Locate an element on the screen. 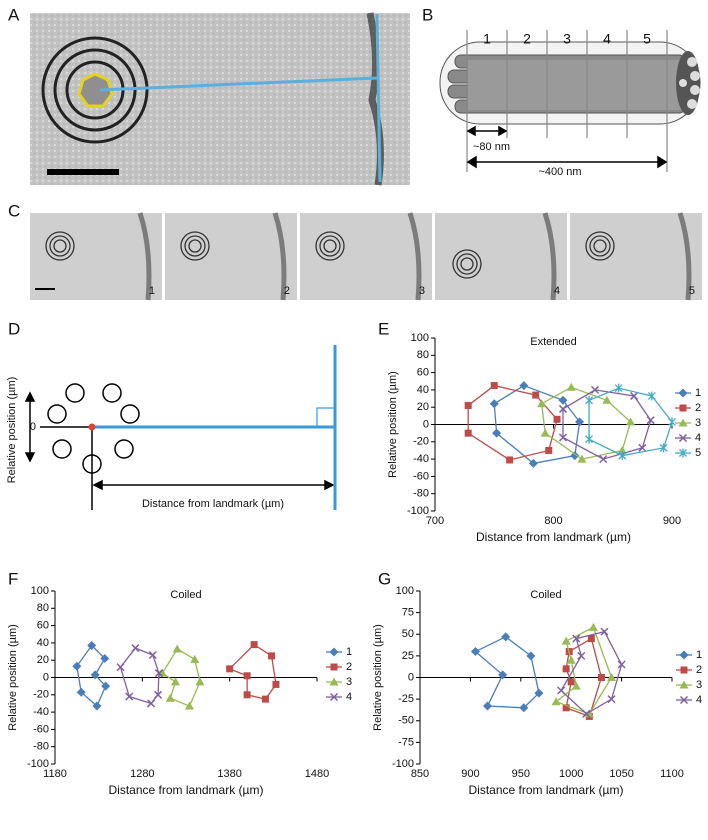 Image resolution: width=708 pixels, height=840 pixels. y-tick-label: 75 is located at coordinates (408, 613).